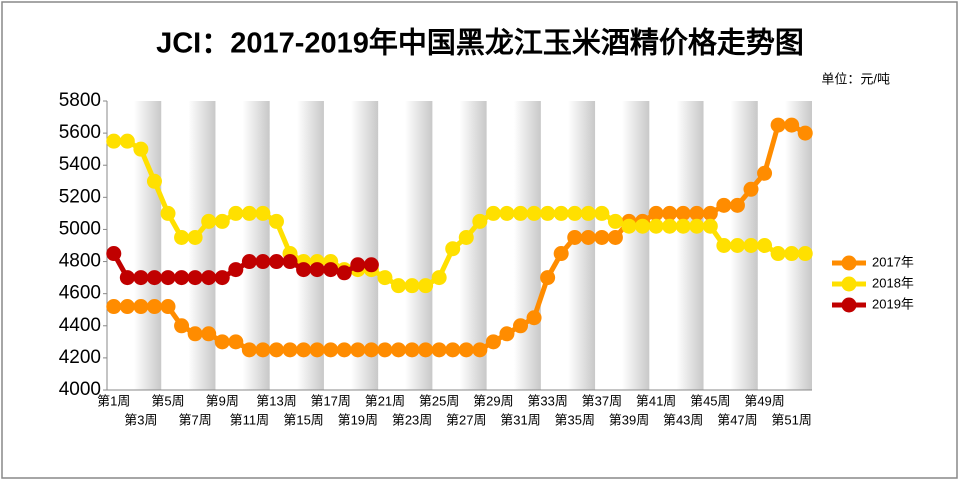 The height and width of the screenshot is (487, 960). Describe the element at coordinates (602, 400) in the screenshot. I see `x-tick-label: 第37周` at that location.